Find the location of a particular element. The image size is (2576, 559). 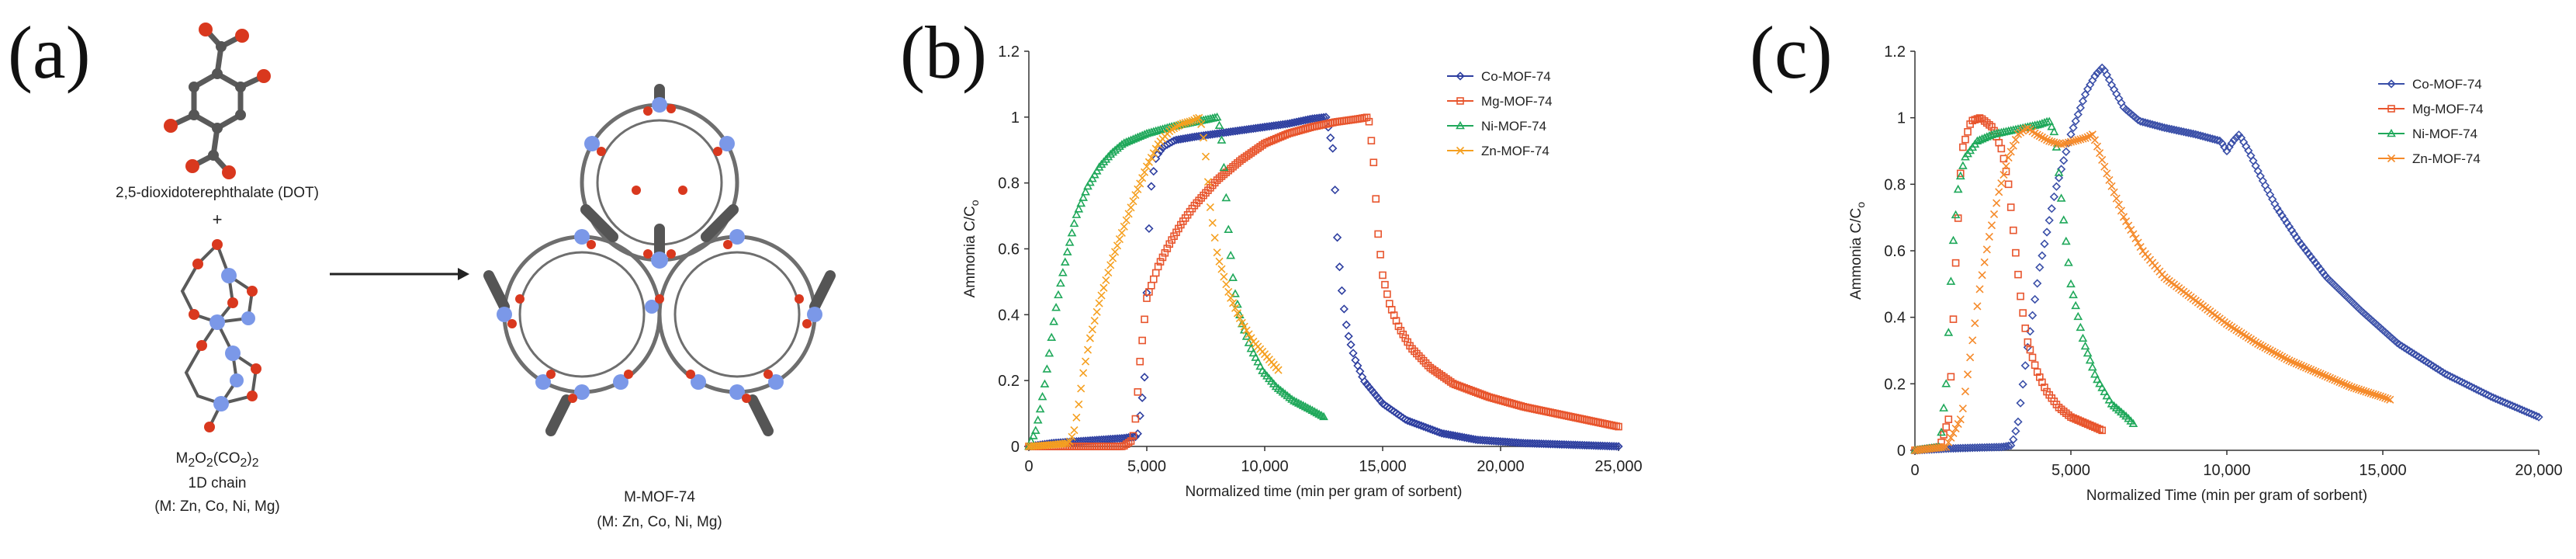

x-tick-label: 5,000 is located at coordinates (2070, 471).